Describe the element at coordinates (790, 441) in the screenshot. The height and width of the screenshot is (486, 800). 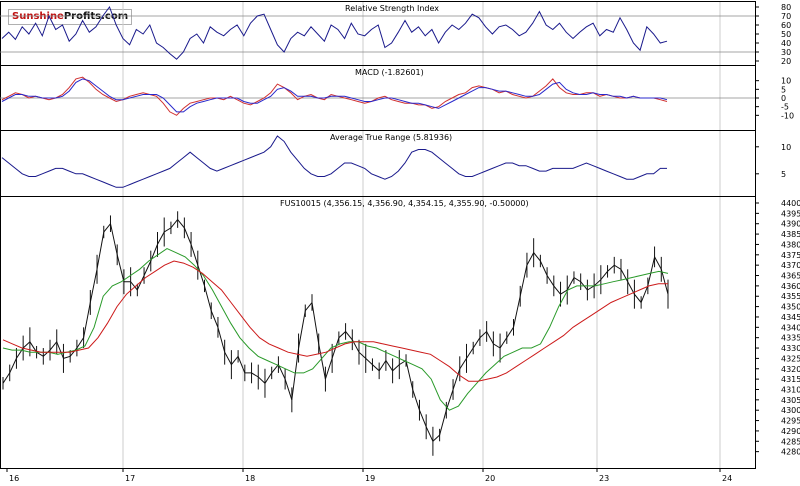
I see `y-tick-label: 4285` at that location.